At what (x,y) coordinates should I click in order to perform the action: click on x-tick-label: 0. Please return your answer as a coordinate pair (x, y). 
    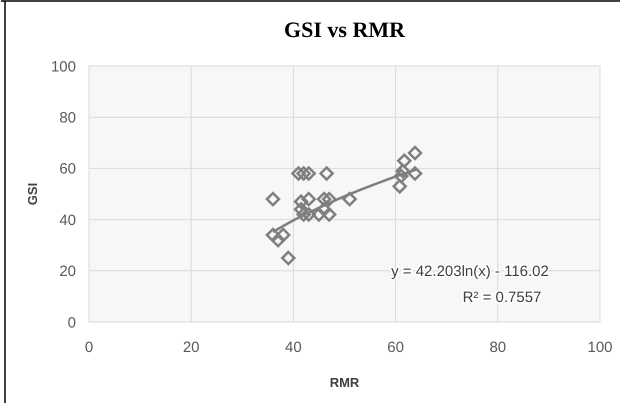
    Looking at the image, I should click on (89, 347).